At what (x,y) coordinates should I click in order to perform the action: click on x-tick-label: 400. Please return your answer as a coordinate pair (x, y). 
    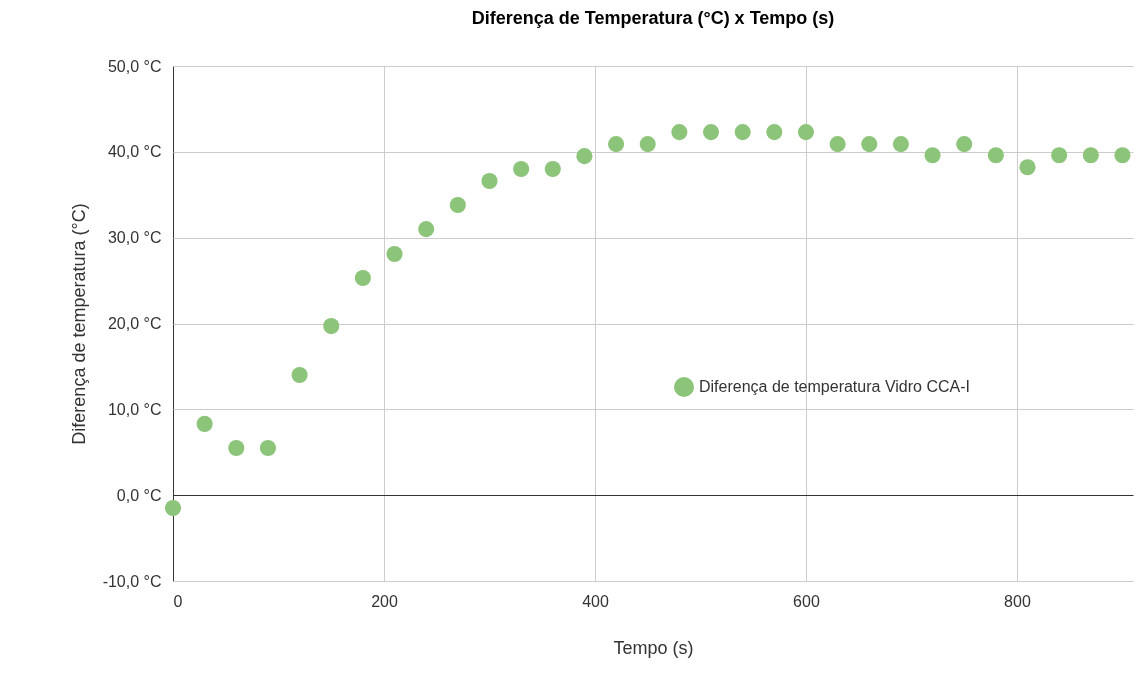
    Looking at the image, I should click on (595, 601).